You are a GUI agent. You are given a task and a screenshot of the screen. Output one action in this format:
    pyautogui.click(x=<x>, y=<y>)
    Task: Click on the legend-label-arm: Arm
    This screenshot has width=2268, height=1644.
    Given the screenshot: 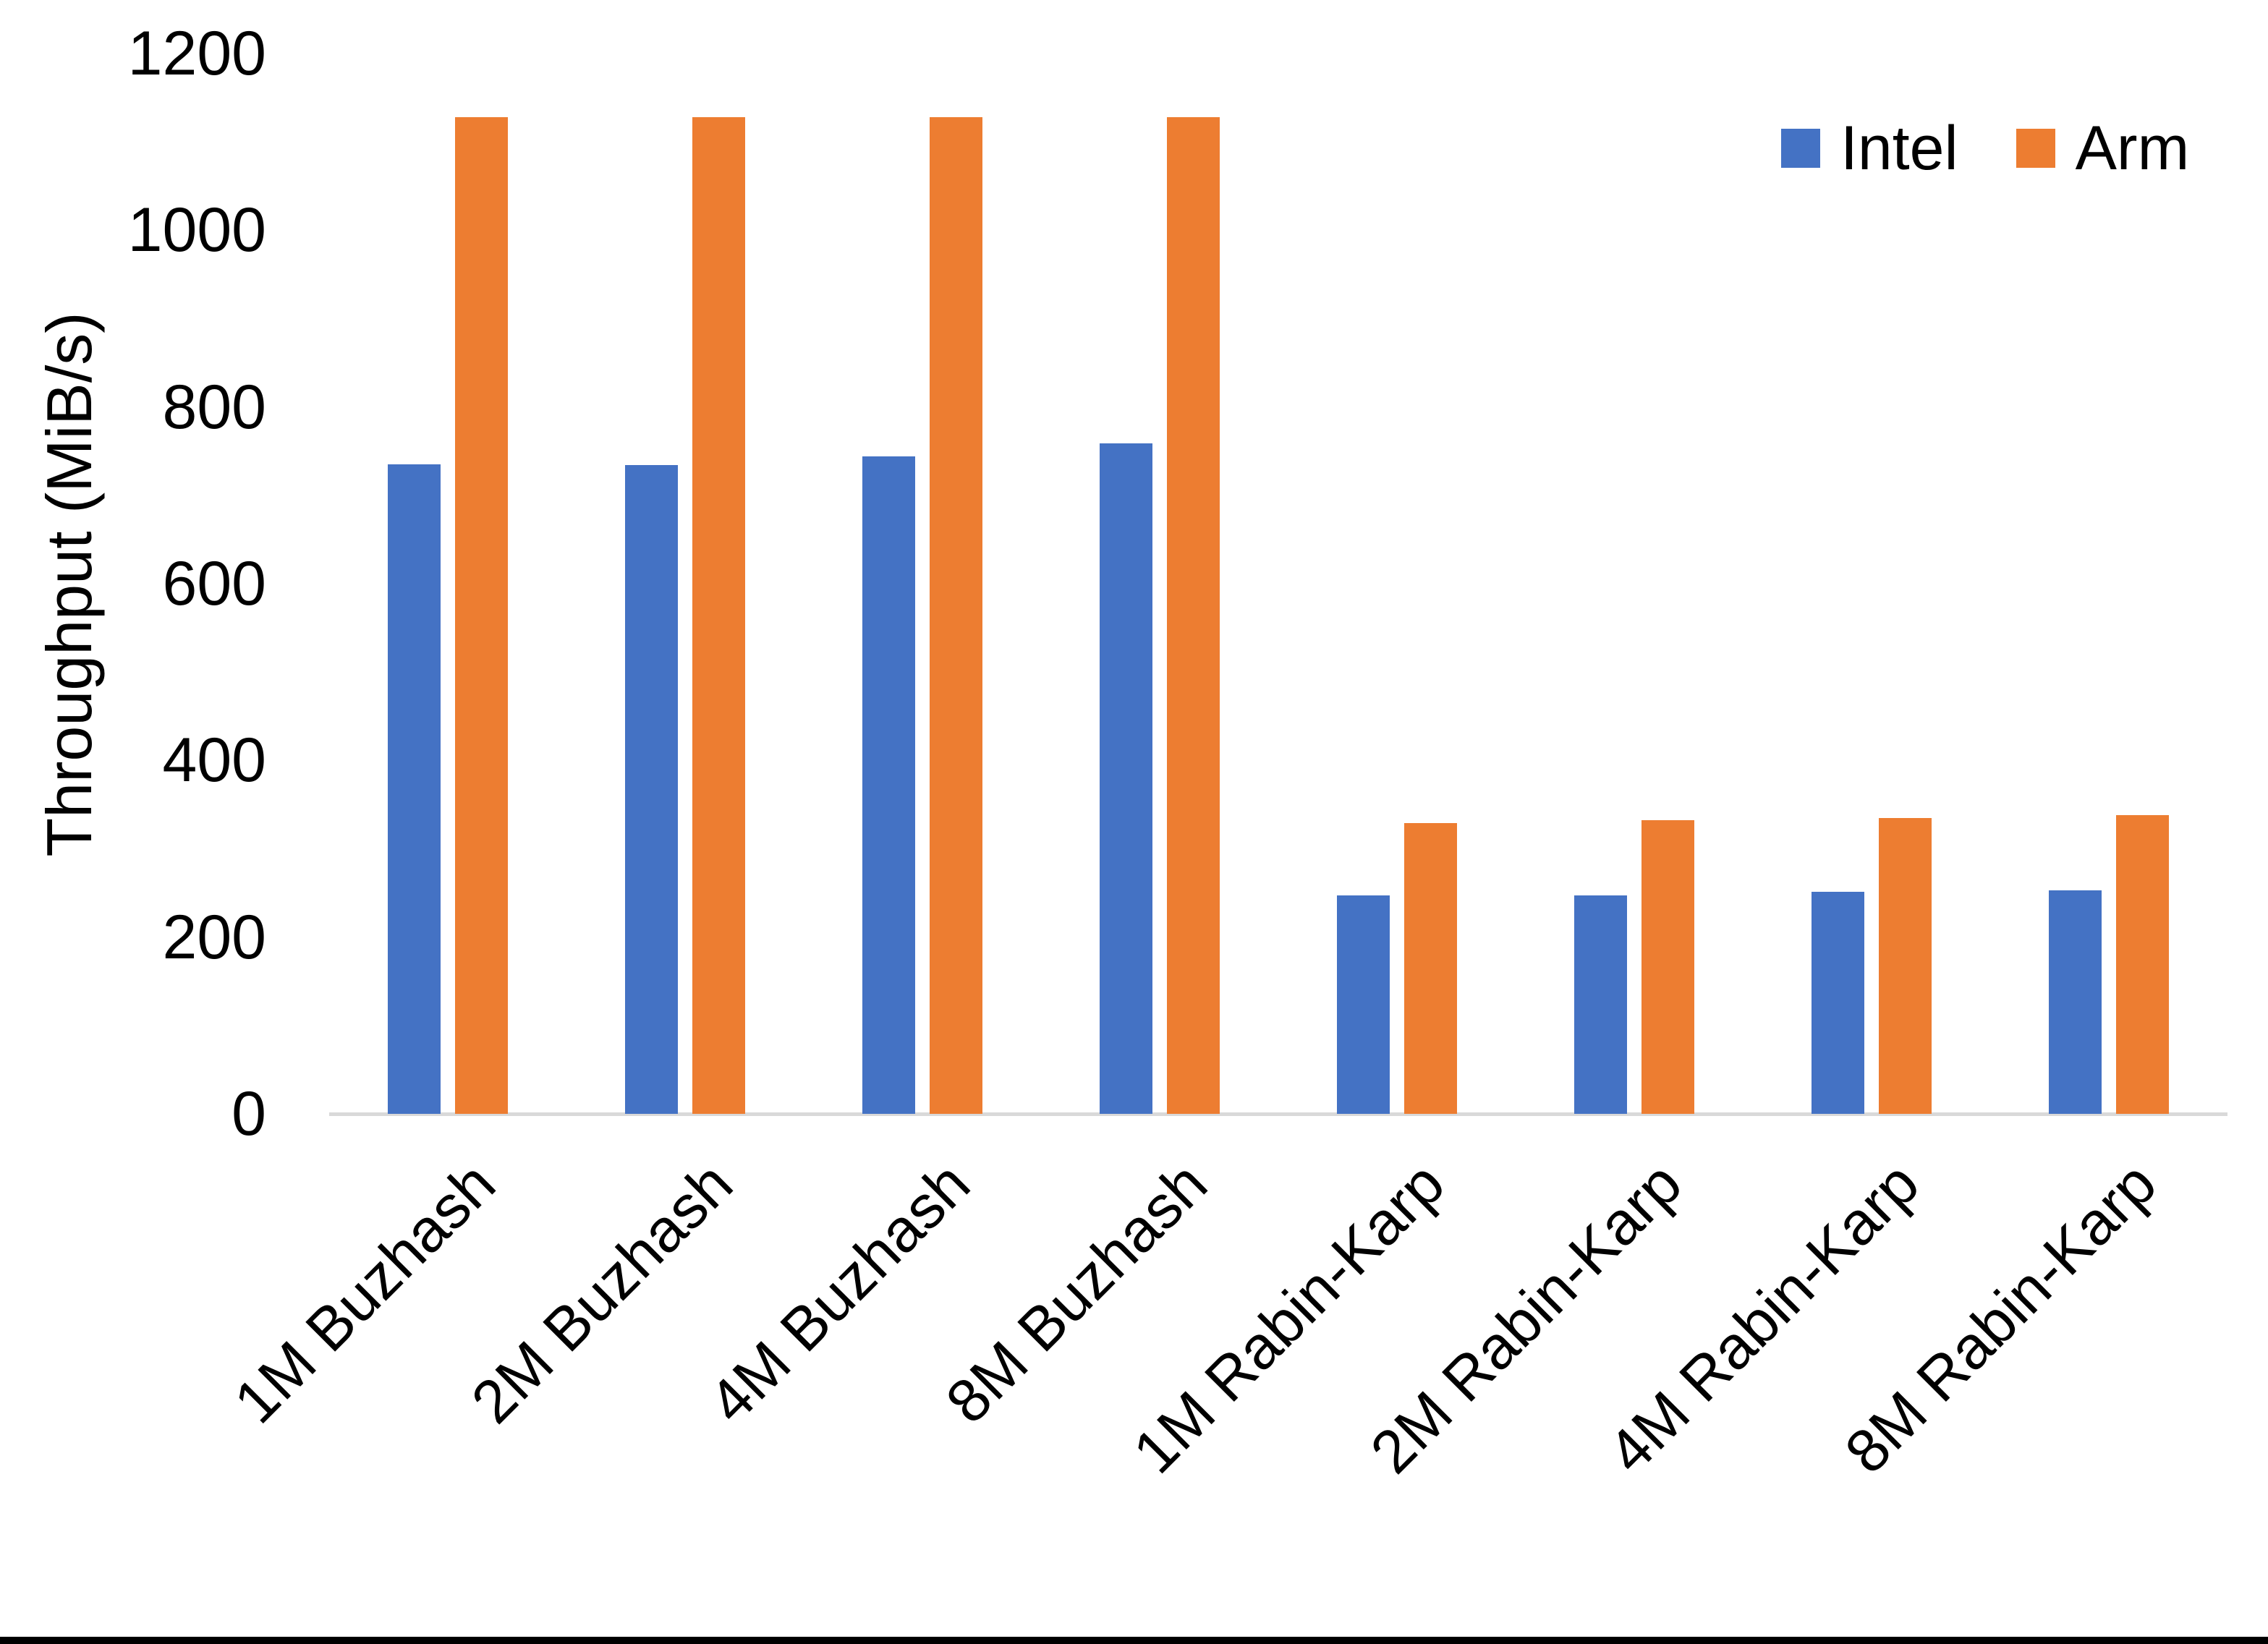 What is the action you would take?
    pyautogui.click(x=2132, y=148)
    